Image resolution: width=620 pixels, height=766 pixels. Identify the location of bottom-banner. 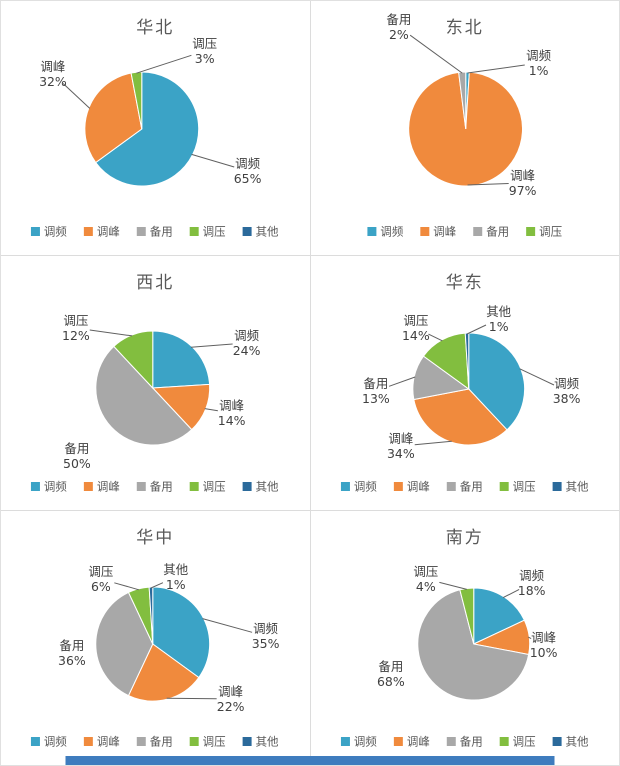
(310, 760).